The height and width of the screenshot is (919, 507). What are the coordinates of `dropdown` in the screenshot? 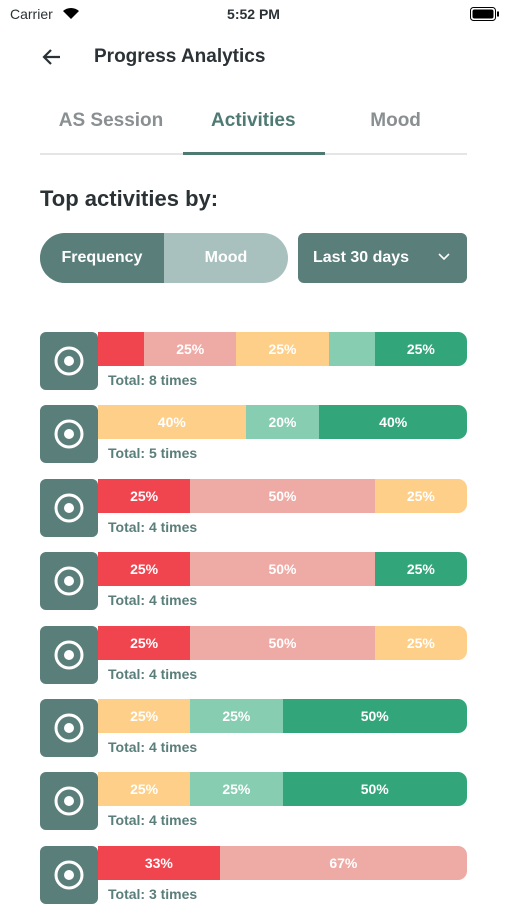 It's located at (382, 258).